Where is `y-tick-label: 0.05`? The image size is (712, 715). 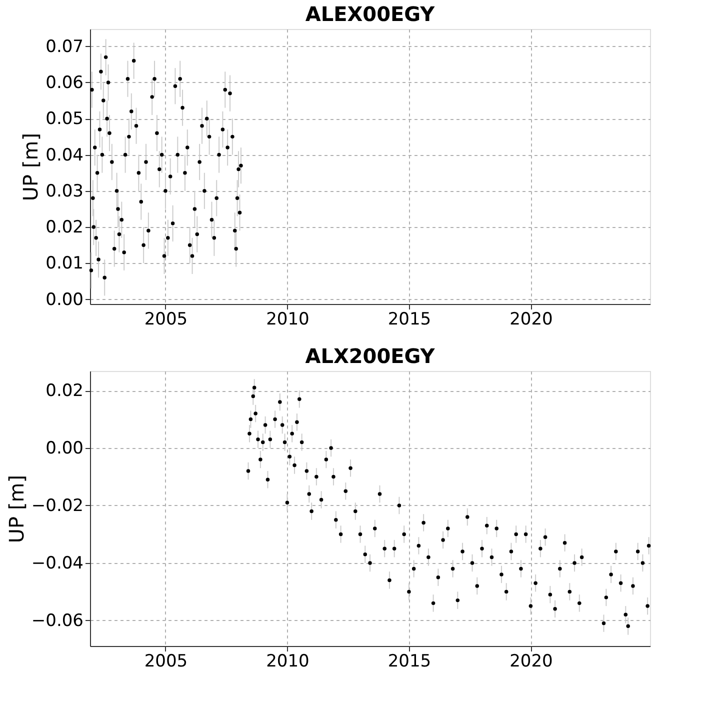 y-tick-label: 0.05 is located at coordinates (65, 119).